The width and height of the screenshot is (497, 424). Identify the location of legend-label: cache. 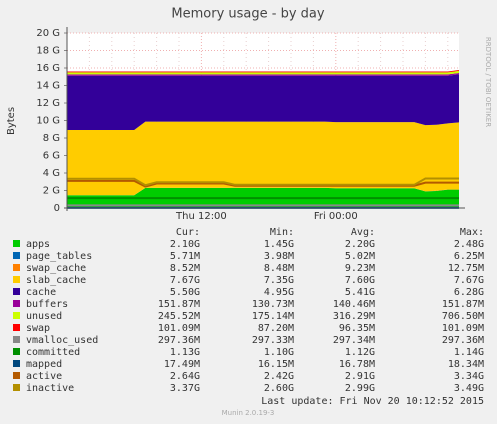
(41, 292).